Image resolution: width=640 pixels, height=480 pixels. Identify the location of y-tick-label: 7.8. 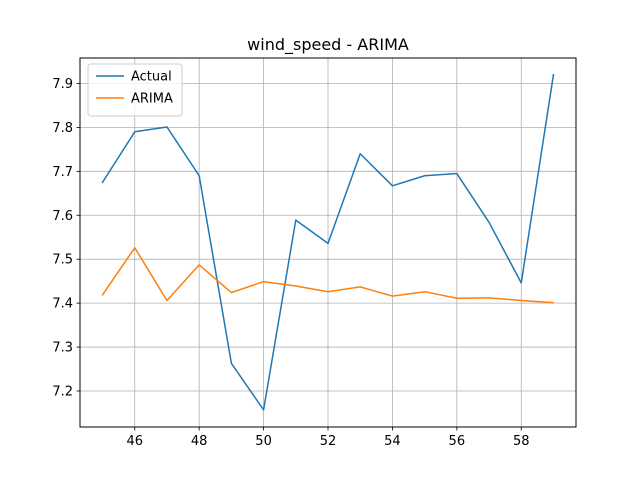
(62, 128).